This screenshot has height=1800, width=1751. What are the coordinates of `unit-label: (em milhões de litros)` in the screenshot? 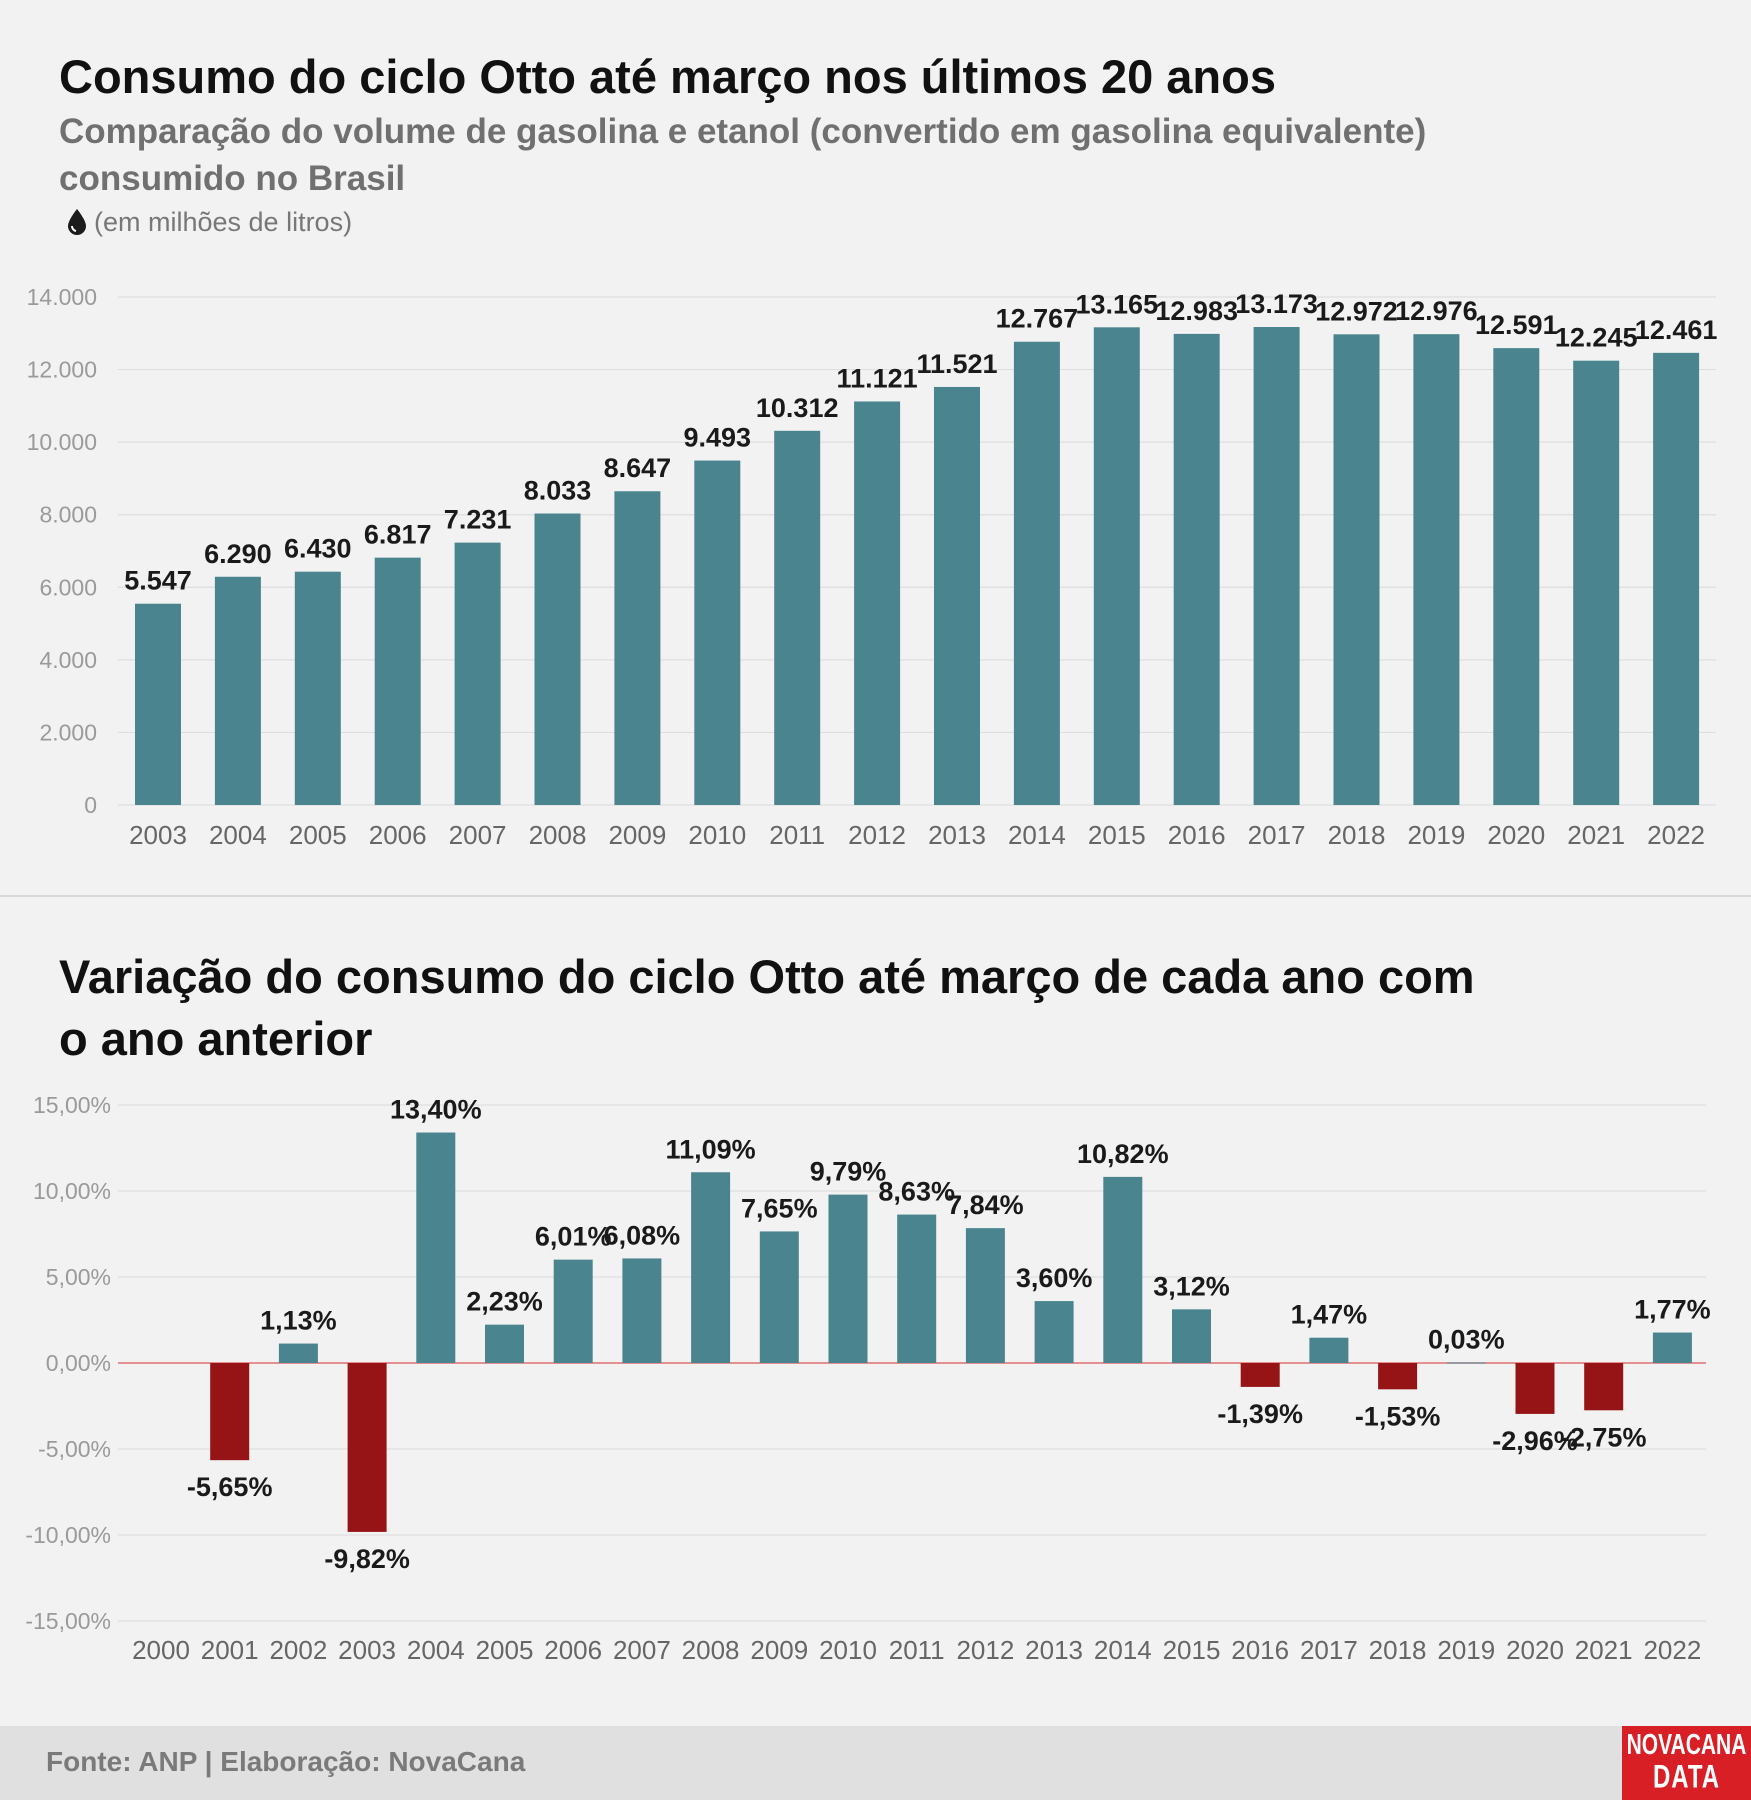 It's located at (223, 222).